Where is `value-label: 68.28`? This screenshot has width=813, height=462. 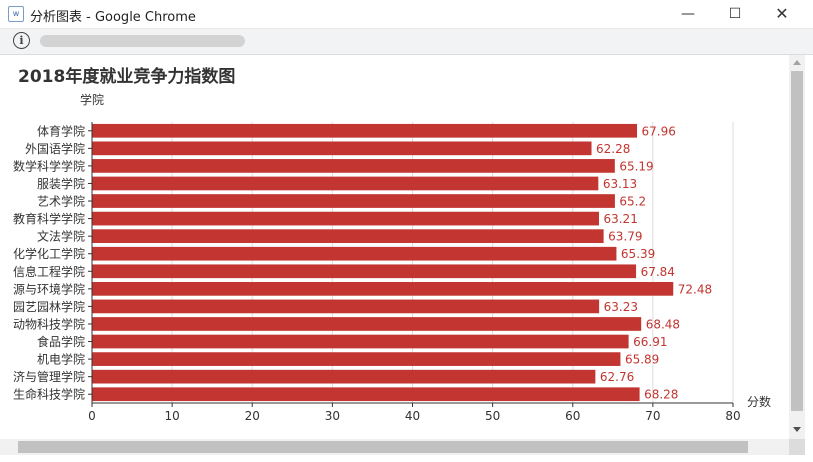
value-label: 68.28 is located at coordinates (661, 395).